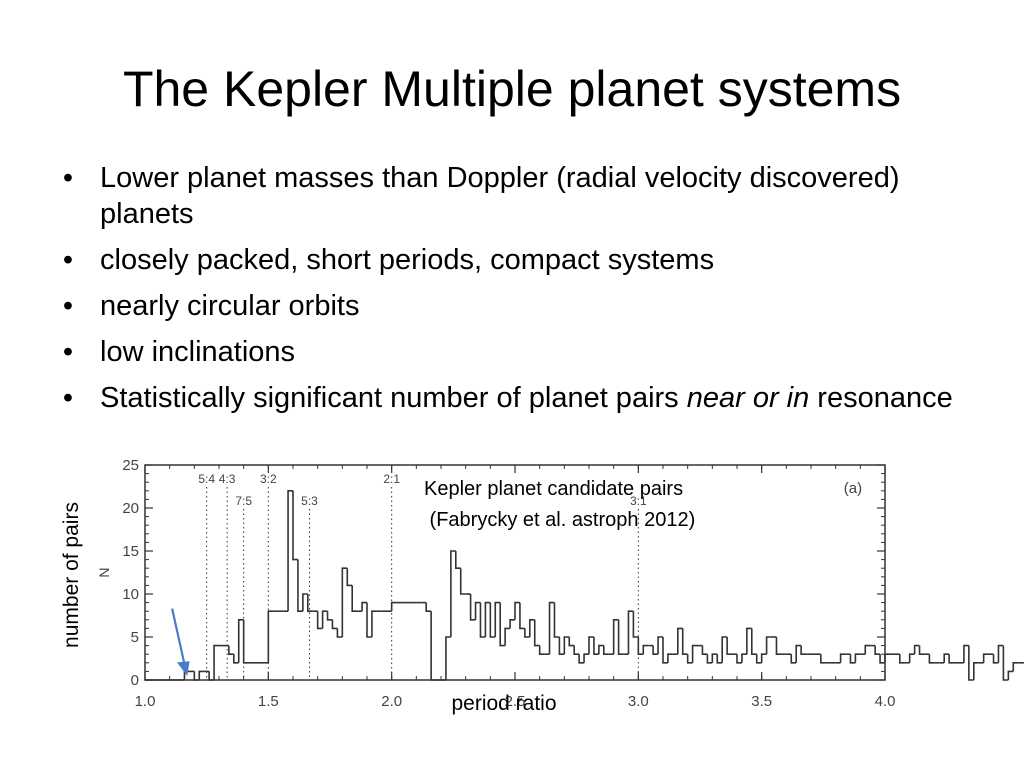  What do you see at coordinates (391, 479) in the screenshot?
I see `resonance-label: 2:1` at bounding box center [391, 479].